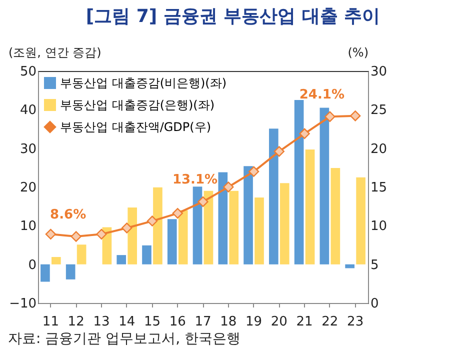  Describe the element at coordinates (374, 304) in the screenshot. I see `y2-tick-label: 0` at that location.